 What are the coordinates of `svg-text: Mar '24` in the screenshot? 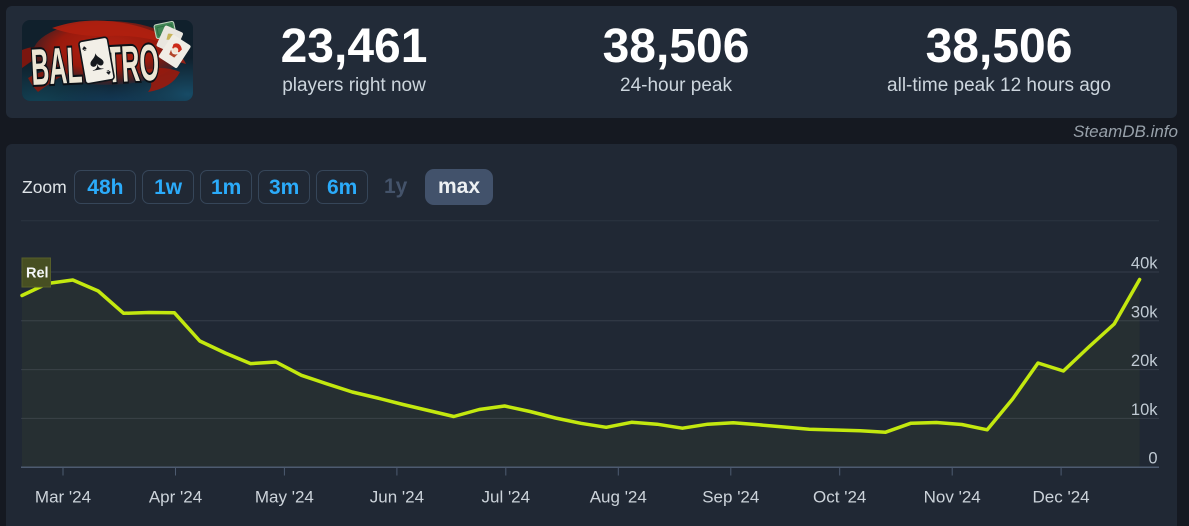 It's located at (63, 497).